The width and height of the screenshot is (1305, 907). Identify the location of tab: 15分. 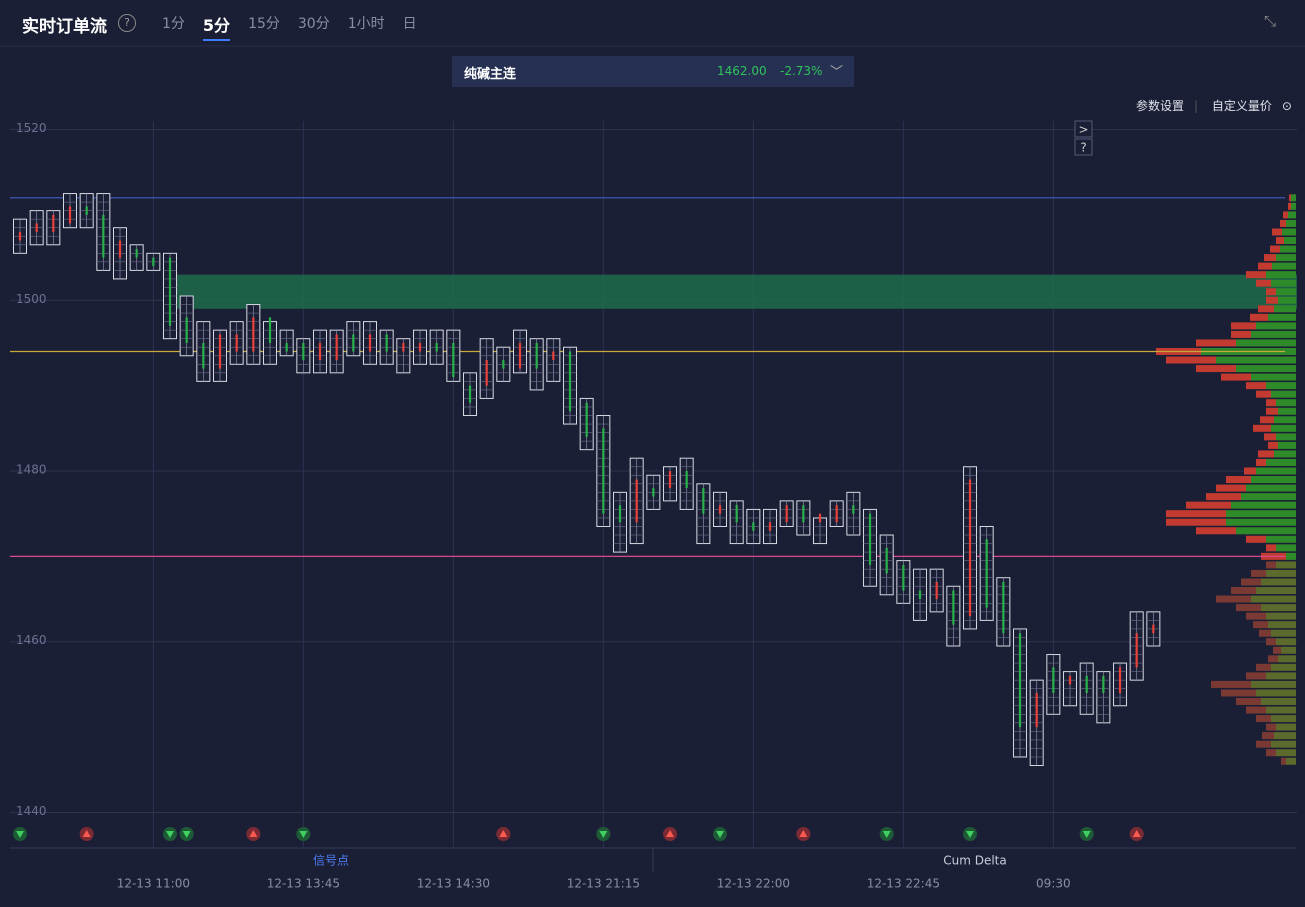
(264, 24).